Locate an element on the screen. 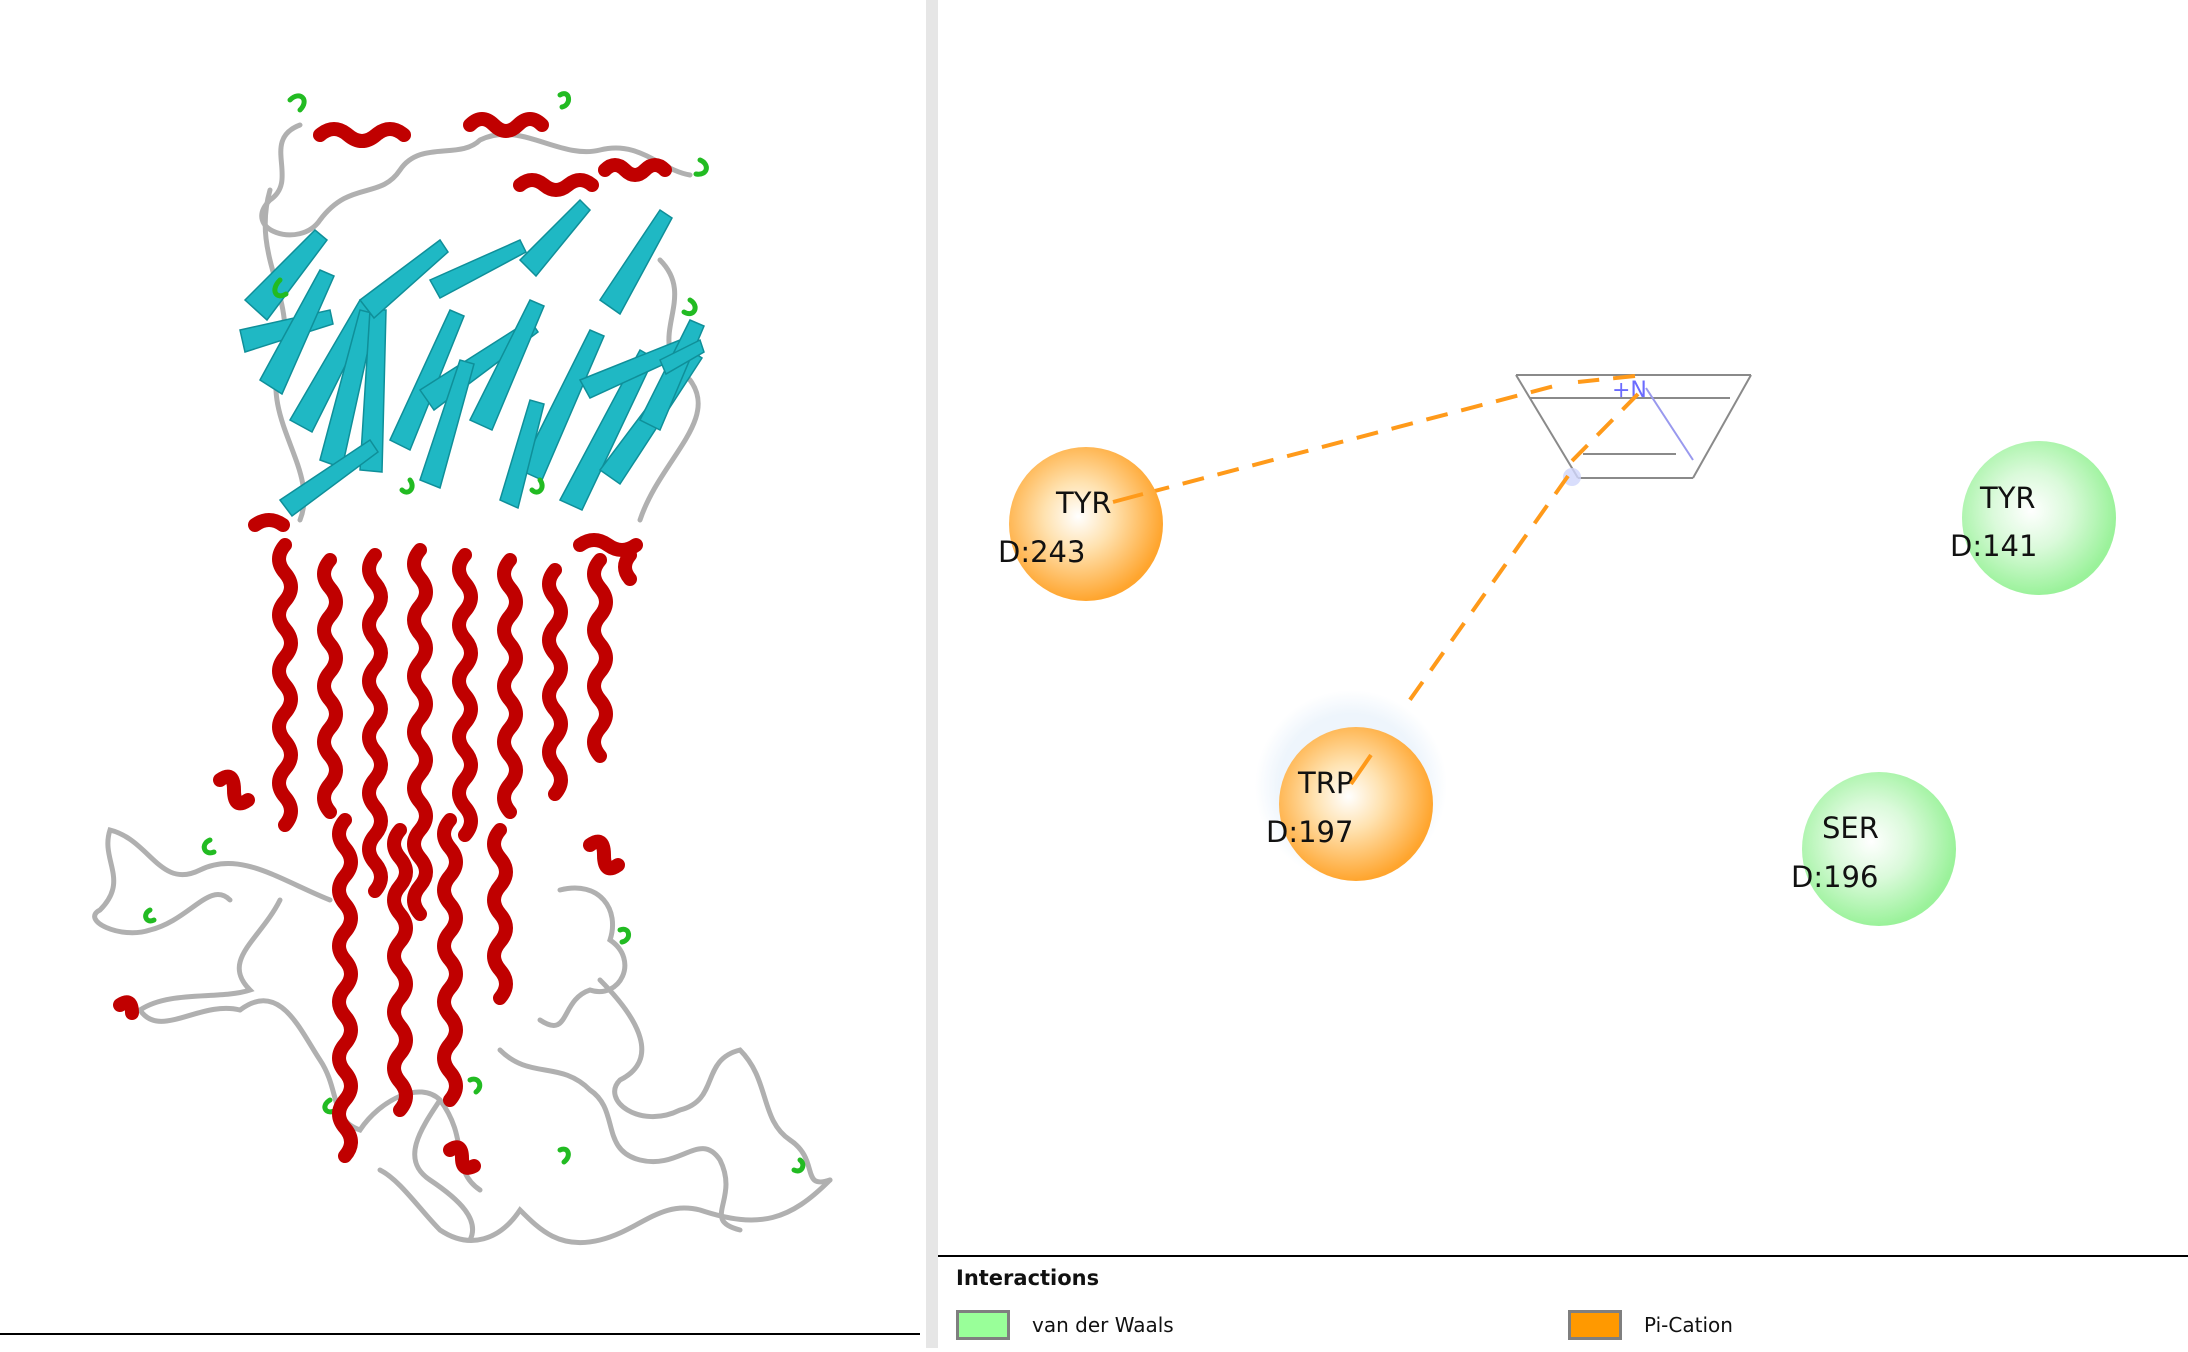  legend-title: Interactions is located at coordinates (1028, 1278).